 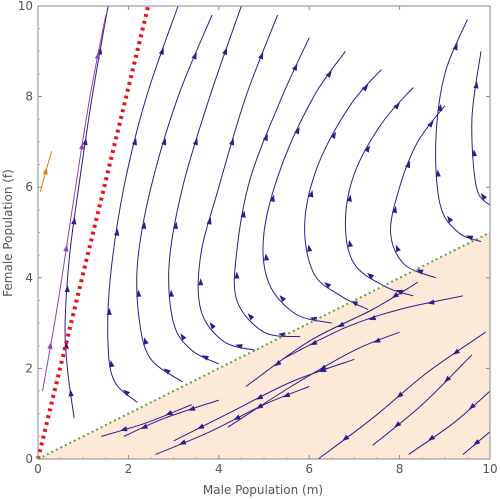 I want to click on x-tick-label: 2, so click(x=129, y=469).